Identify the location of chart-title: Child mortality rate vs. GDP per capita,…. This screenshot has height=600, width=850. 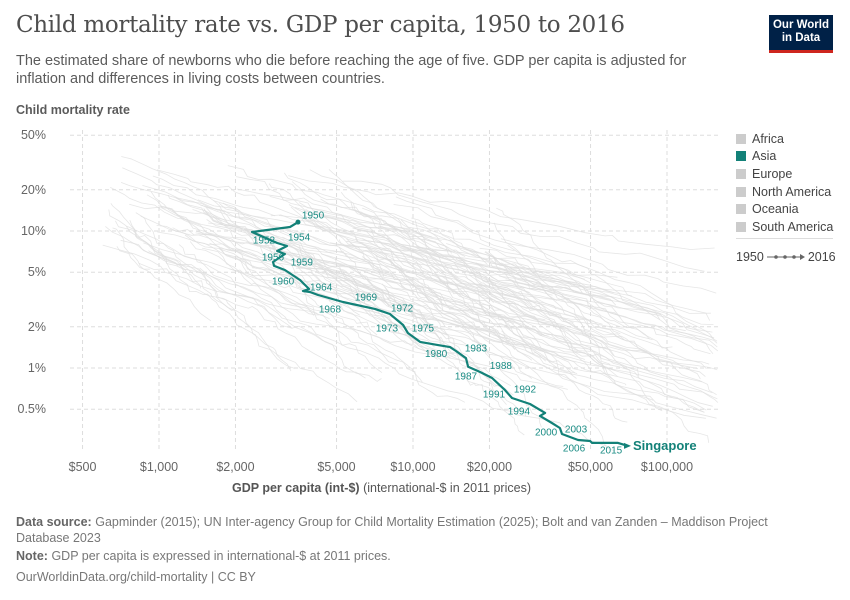
(320, 25).